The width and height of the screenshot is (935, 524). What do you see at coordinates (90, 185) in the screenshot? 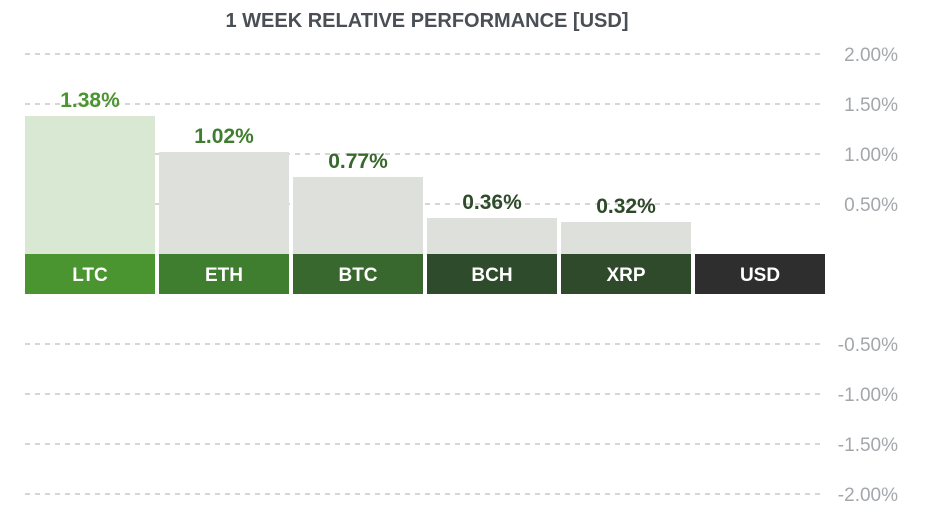
I see `bar-ltc` at bounding box center [90, 185].